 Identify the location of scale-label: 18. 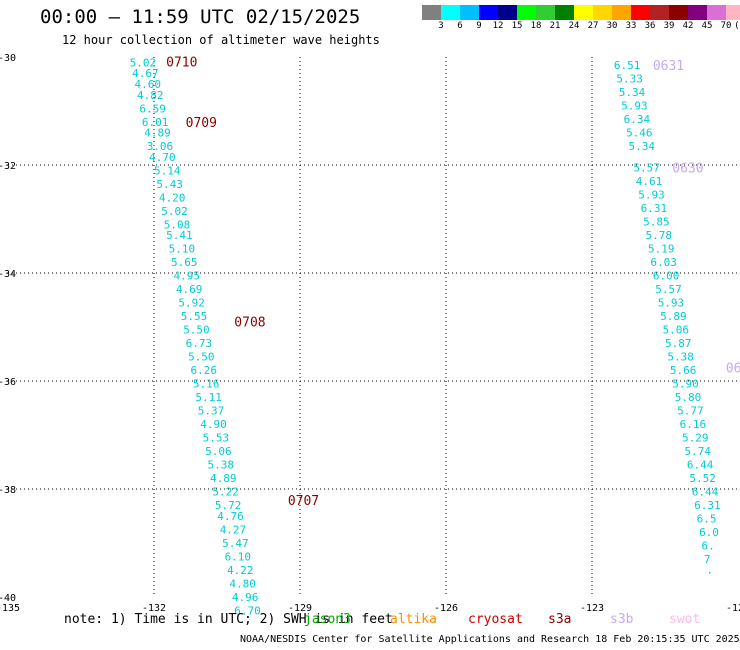
(536, 26).